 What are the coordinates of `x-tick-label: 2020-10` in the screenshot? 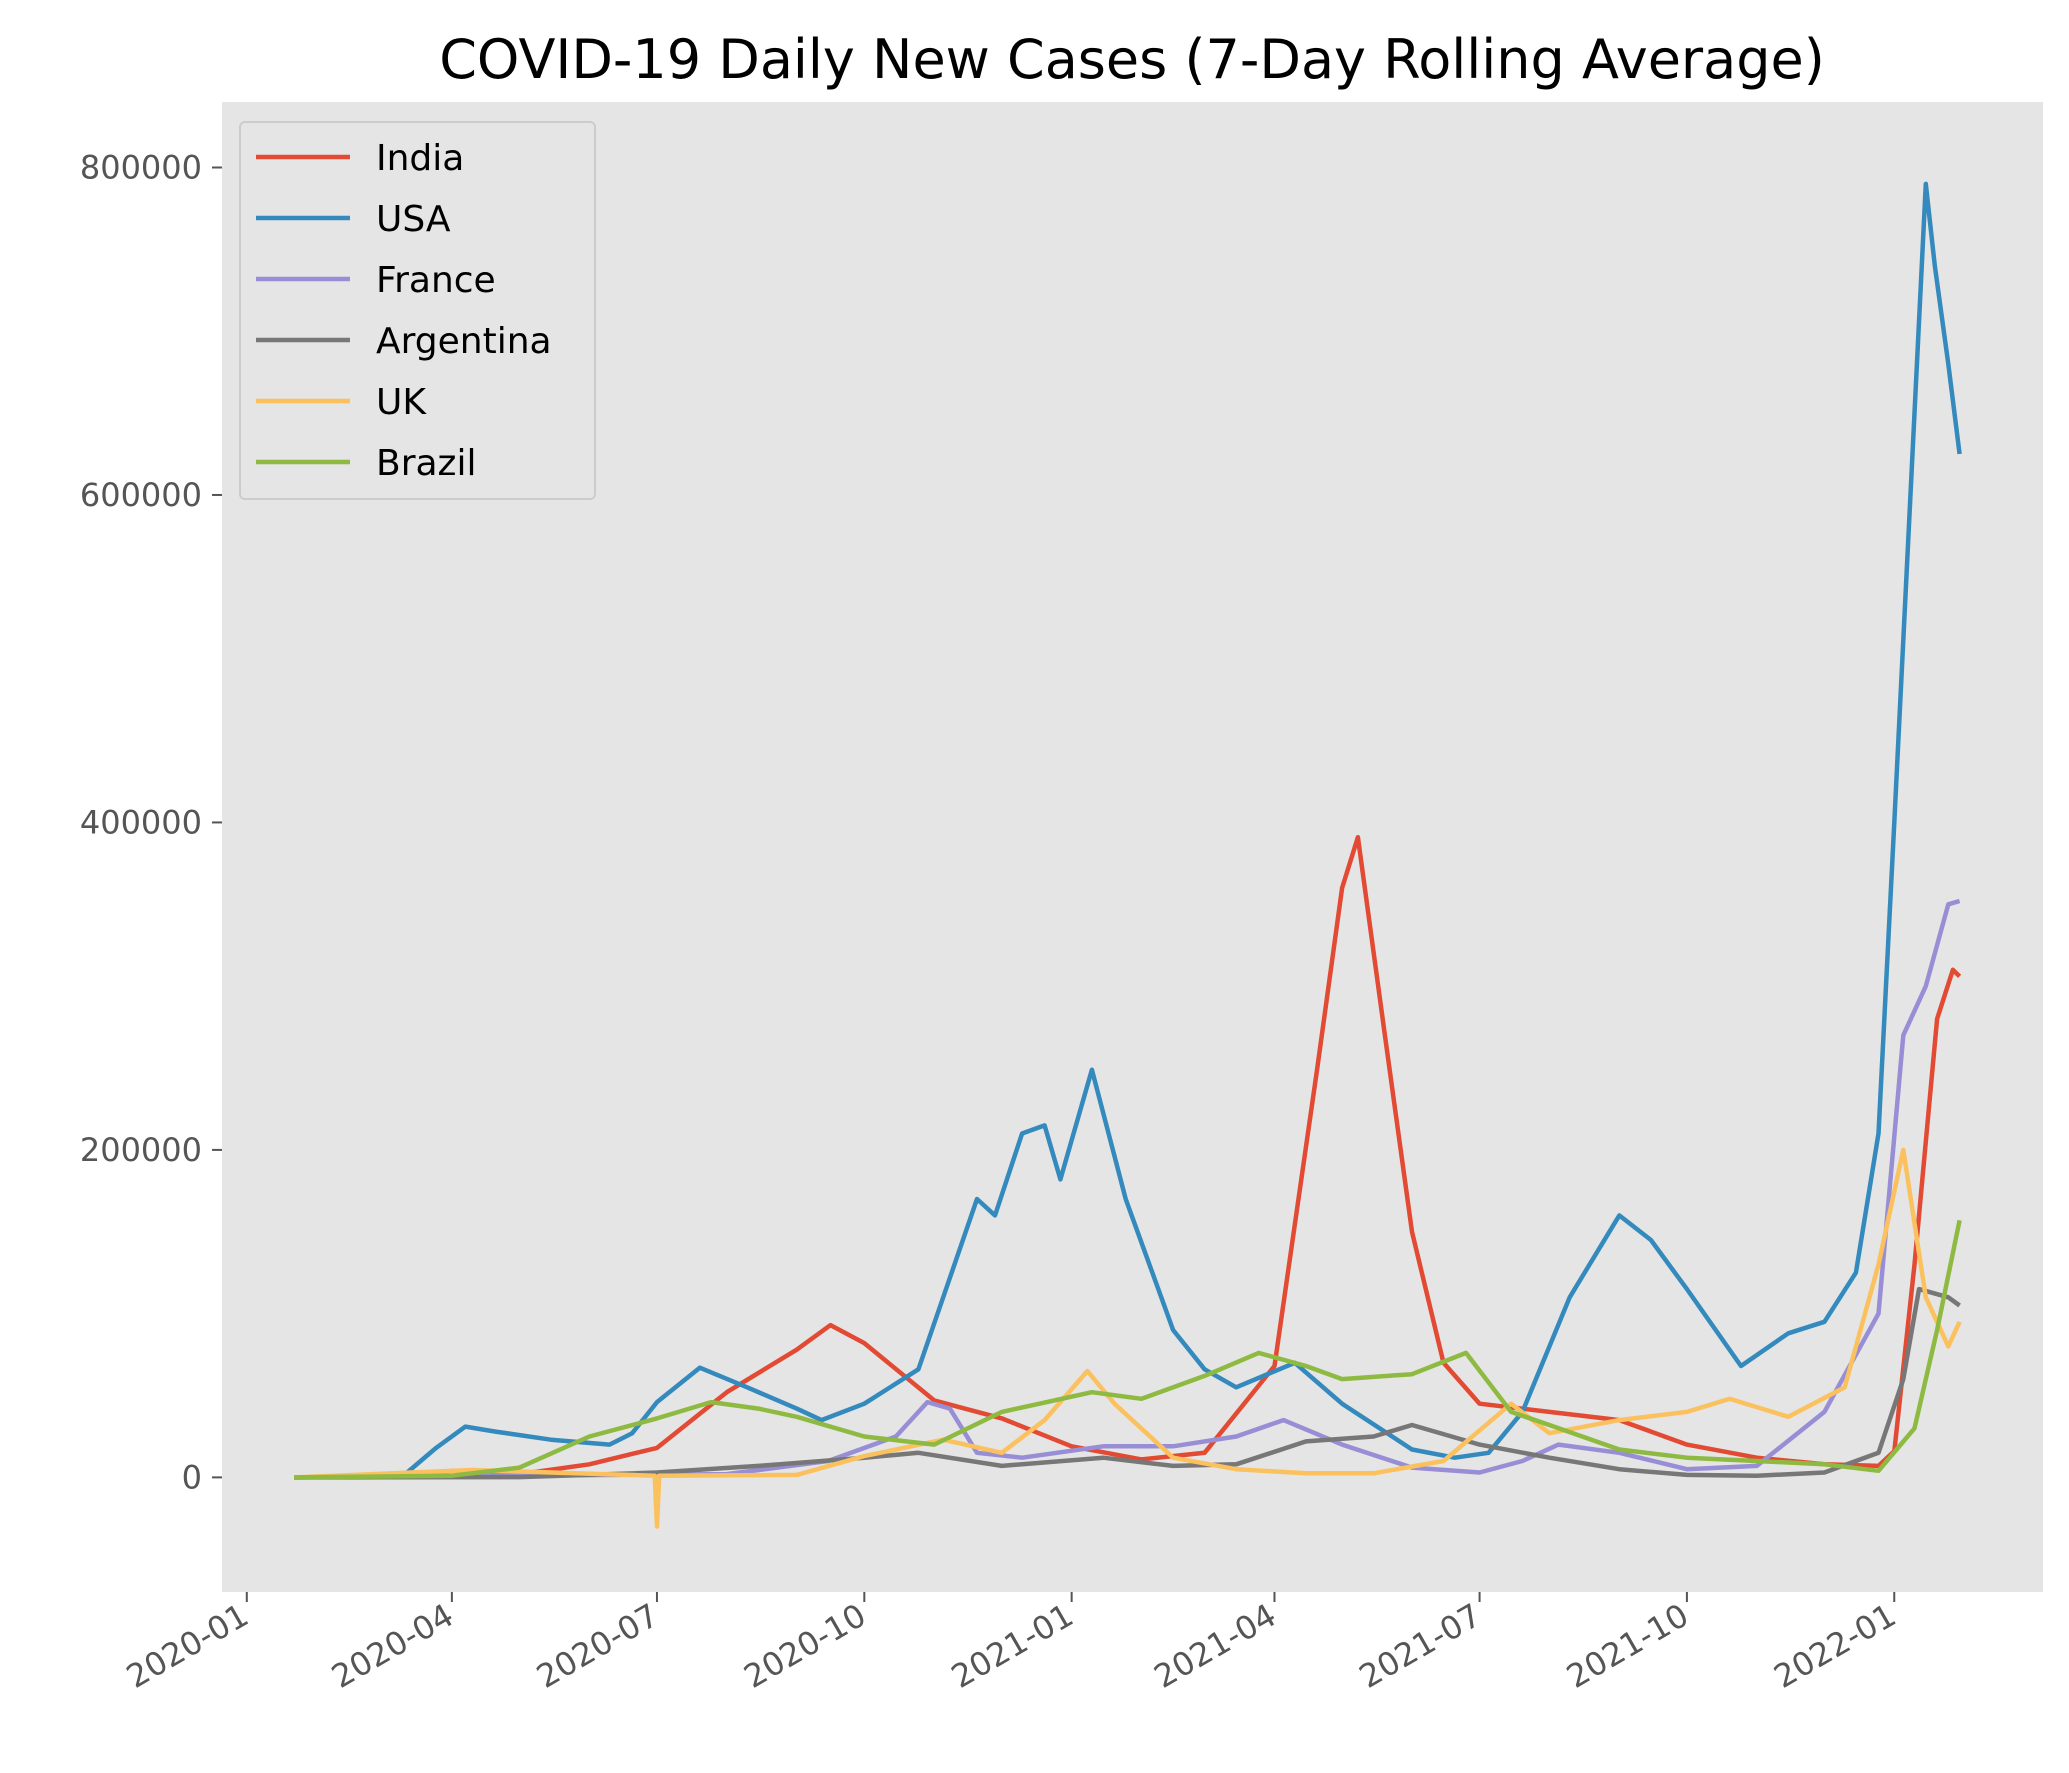 It's located at (805, 1646).